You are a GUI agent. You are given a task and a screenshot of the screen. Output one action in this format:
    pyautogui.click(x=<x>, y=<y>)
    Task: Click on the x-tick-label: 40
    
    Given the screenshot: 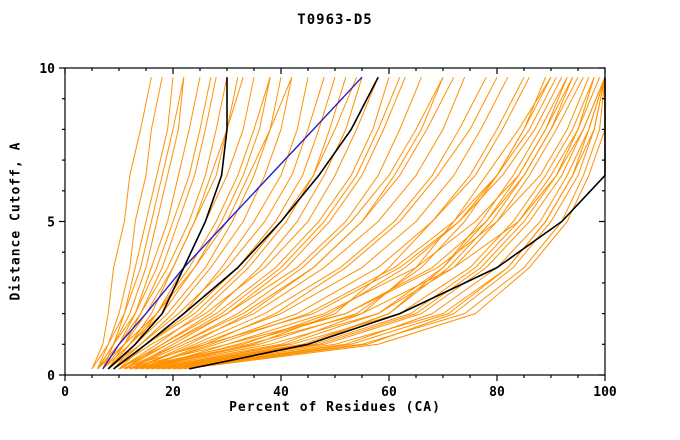 What is the action you would take?
    pyautogui.click(x=281, y=392)
    